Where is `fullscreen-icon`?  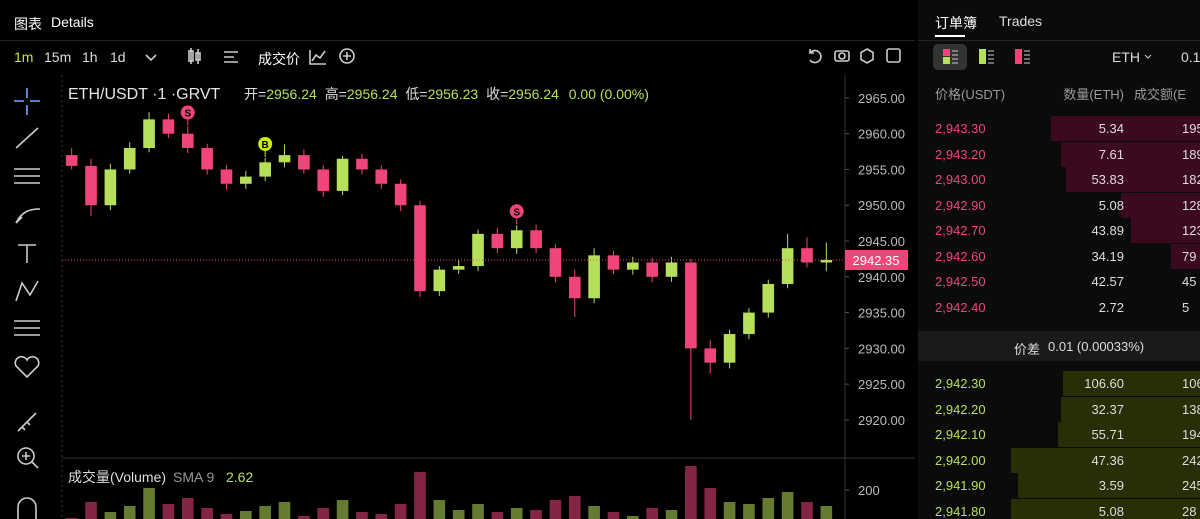
fullscreen-icon is located at coordinates (893, 55).